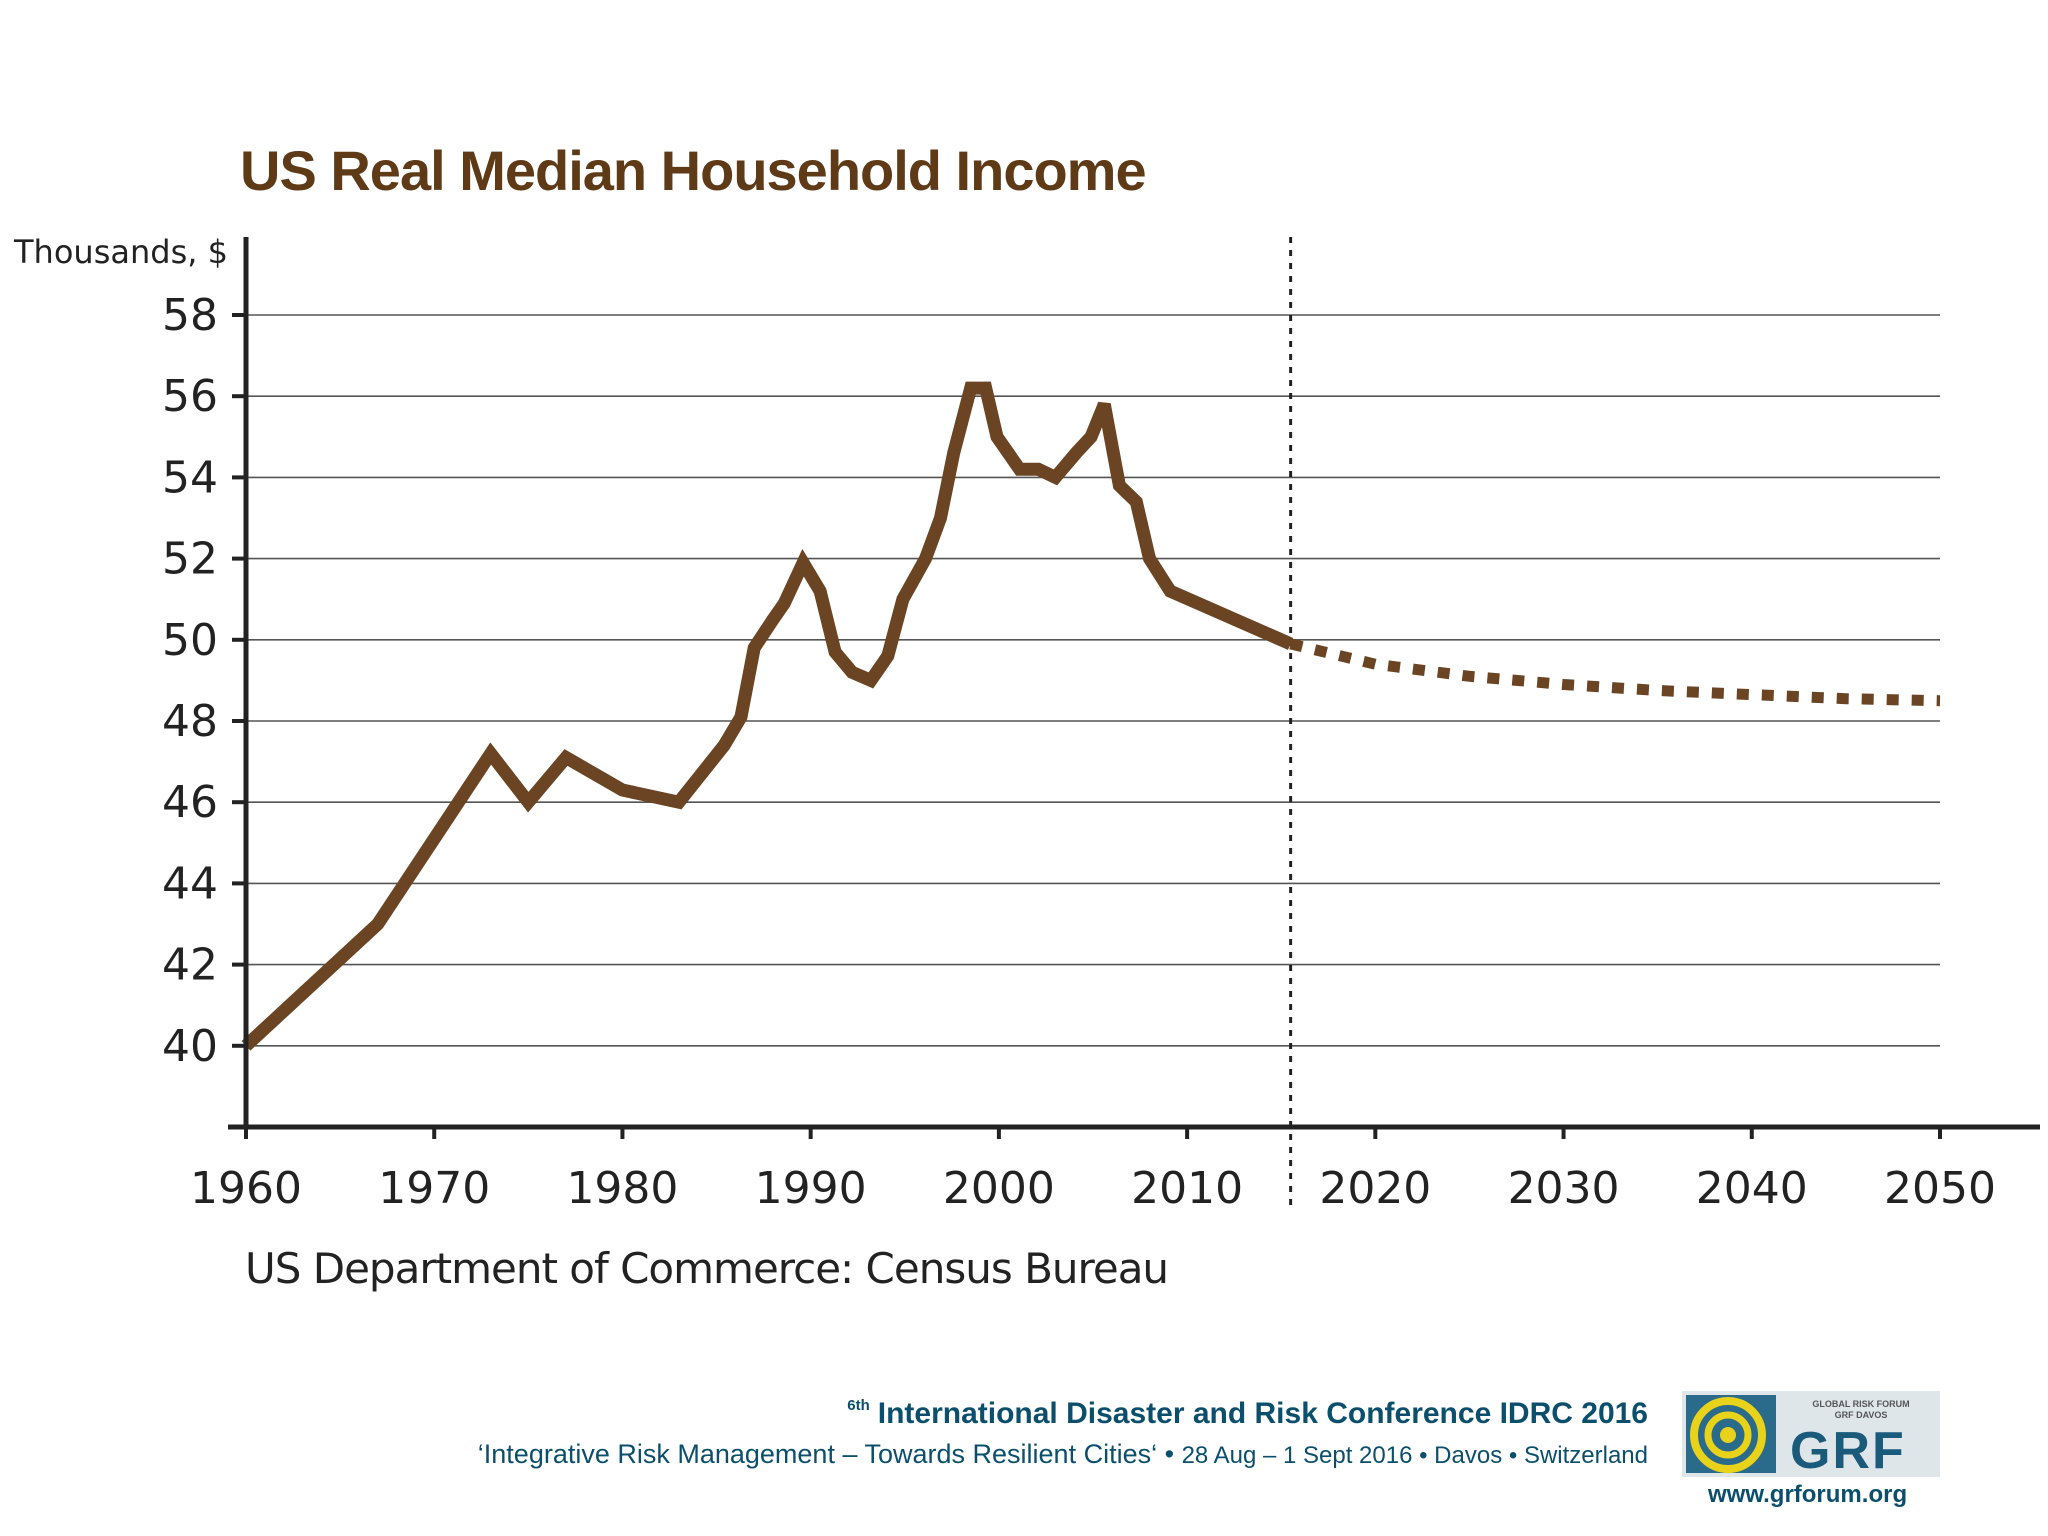 The image size is (2048, 1536). Describe the element at coordinates (811, 1188) in the screenshot. I see `x-tick-label-1990: 1990` at that location.